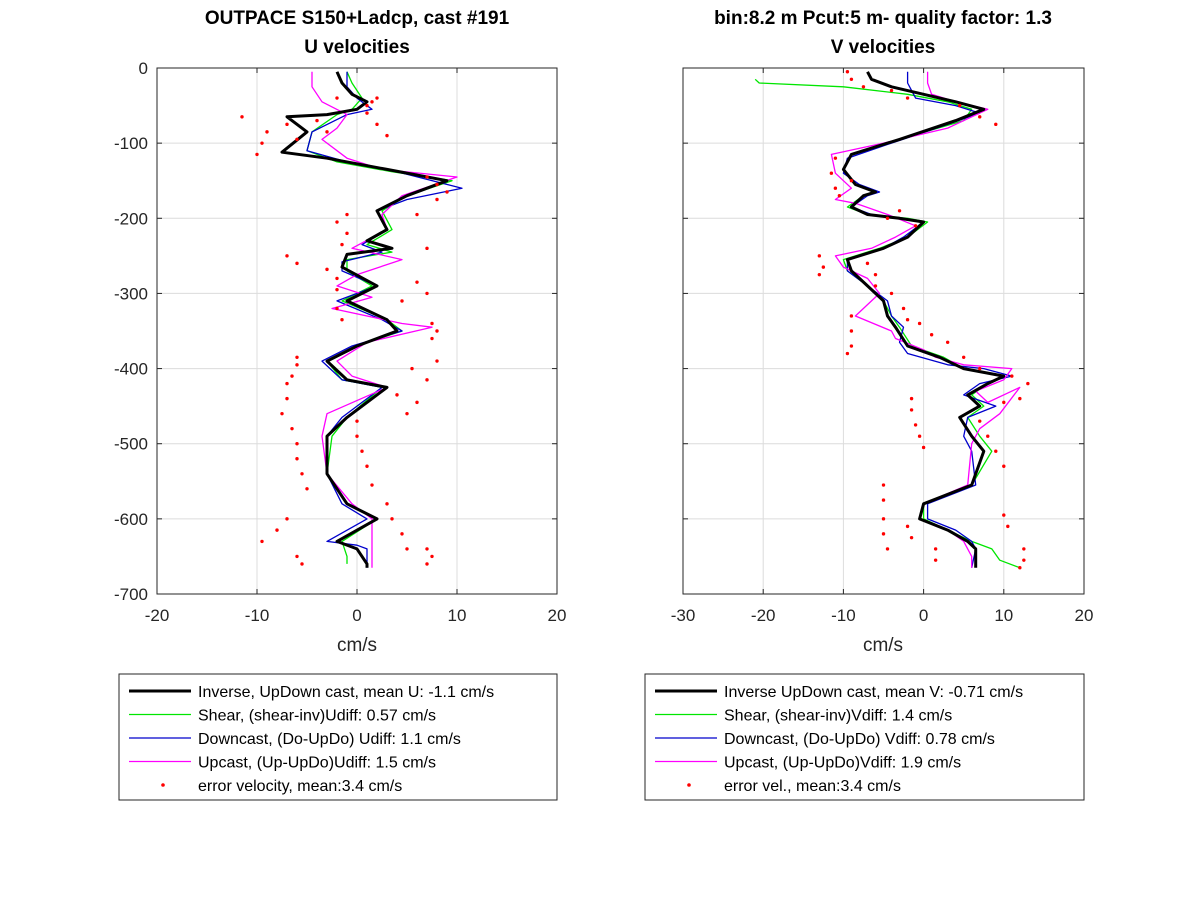 The height and width of the screenshot is (900, 1200). What do you see at coordinates (131, 293) in the screenshot?
I see `y-tick-label: -300` at bounding box center [131, 293].